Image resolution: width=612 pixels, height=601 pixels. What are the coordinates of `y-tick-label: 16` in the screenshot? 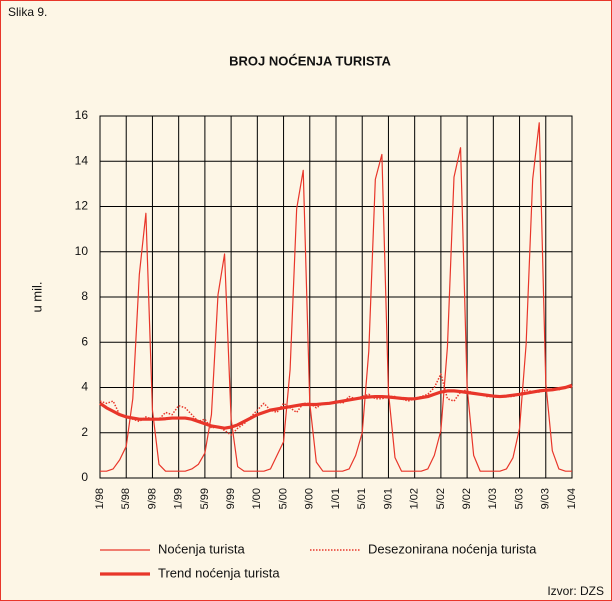 It's located at (82, 115).